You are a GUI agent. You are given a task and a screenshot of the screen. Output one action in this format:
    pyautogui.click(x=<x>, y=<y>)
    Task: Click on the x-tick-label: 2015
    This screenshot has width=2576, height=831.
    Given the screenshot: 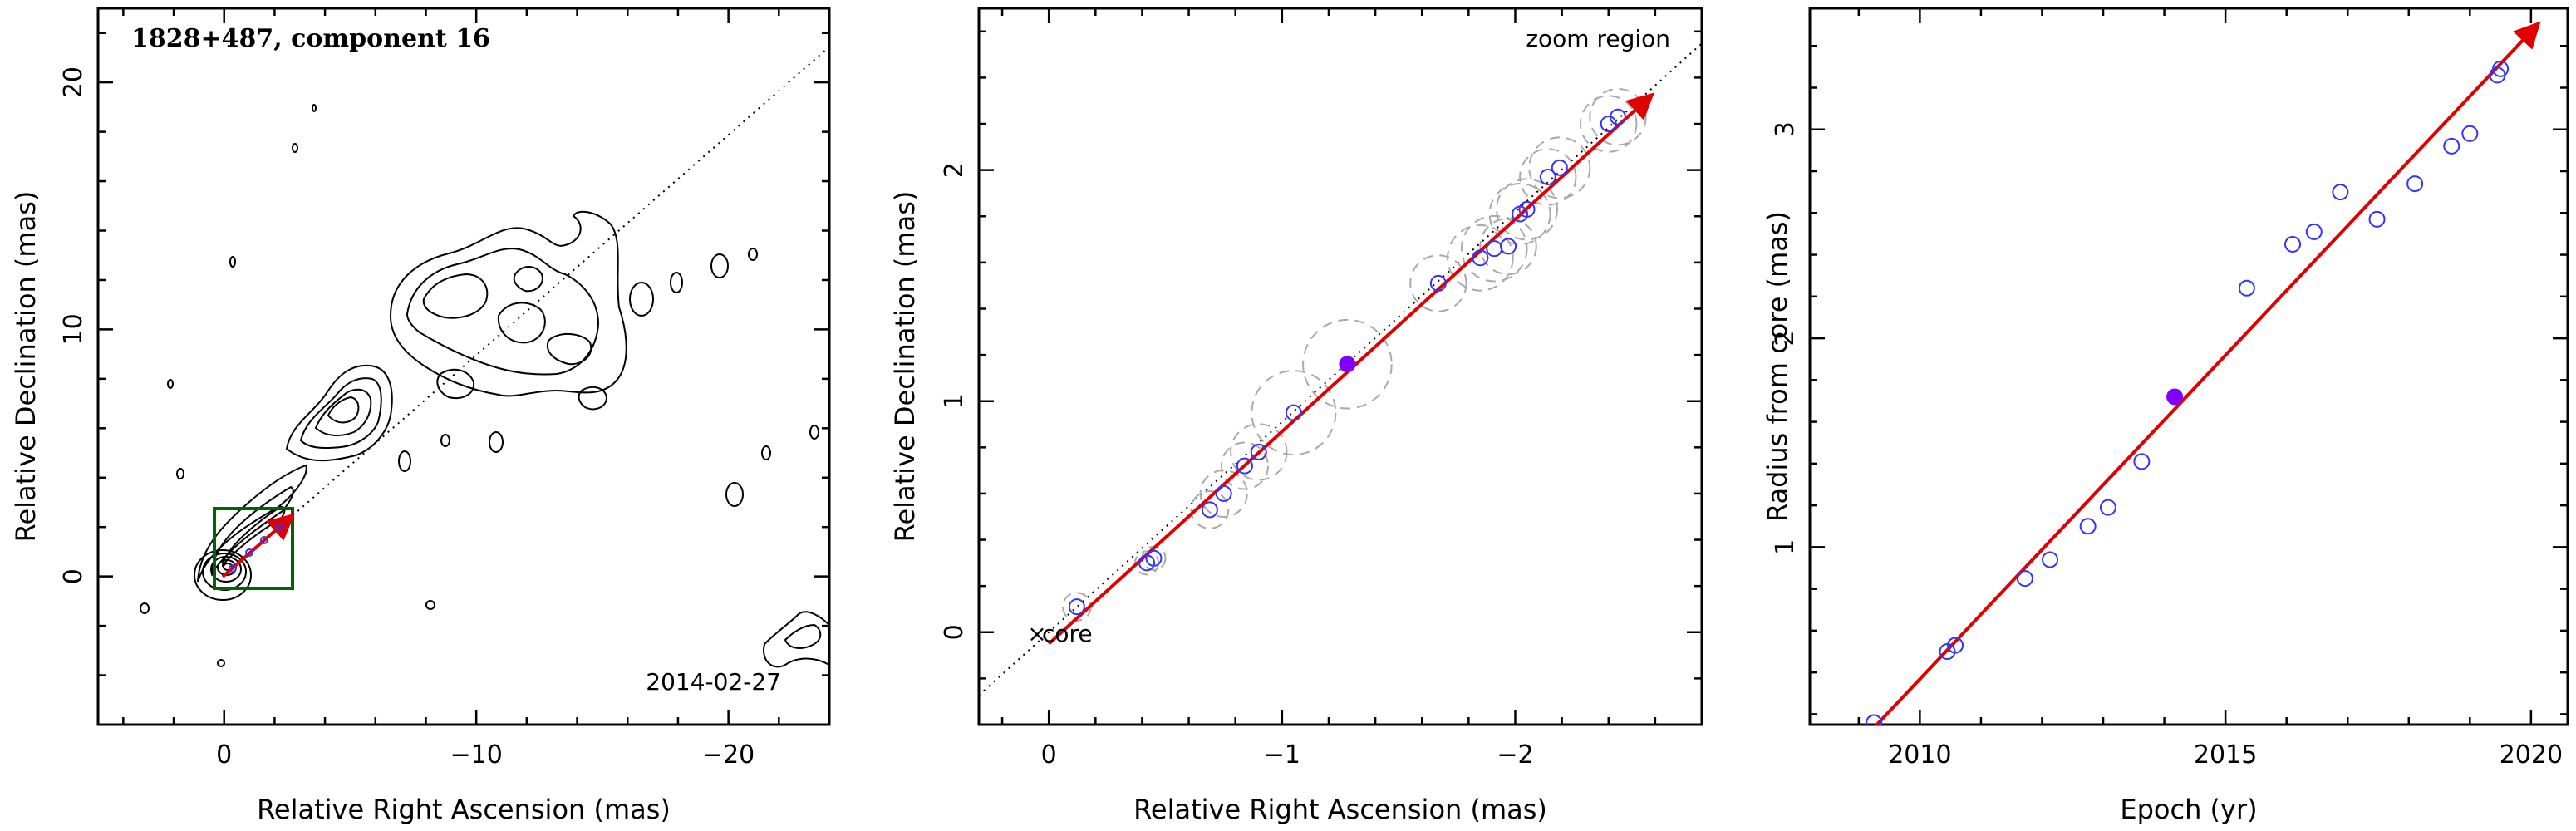 What is the action you would take?
    pyautogui.click(x=2225, y=755)
    